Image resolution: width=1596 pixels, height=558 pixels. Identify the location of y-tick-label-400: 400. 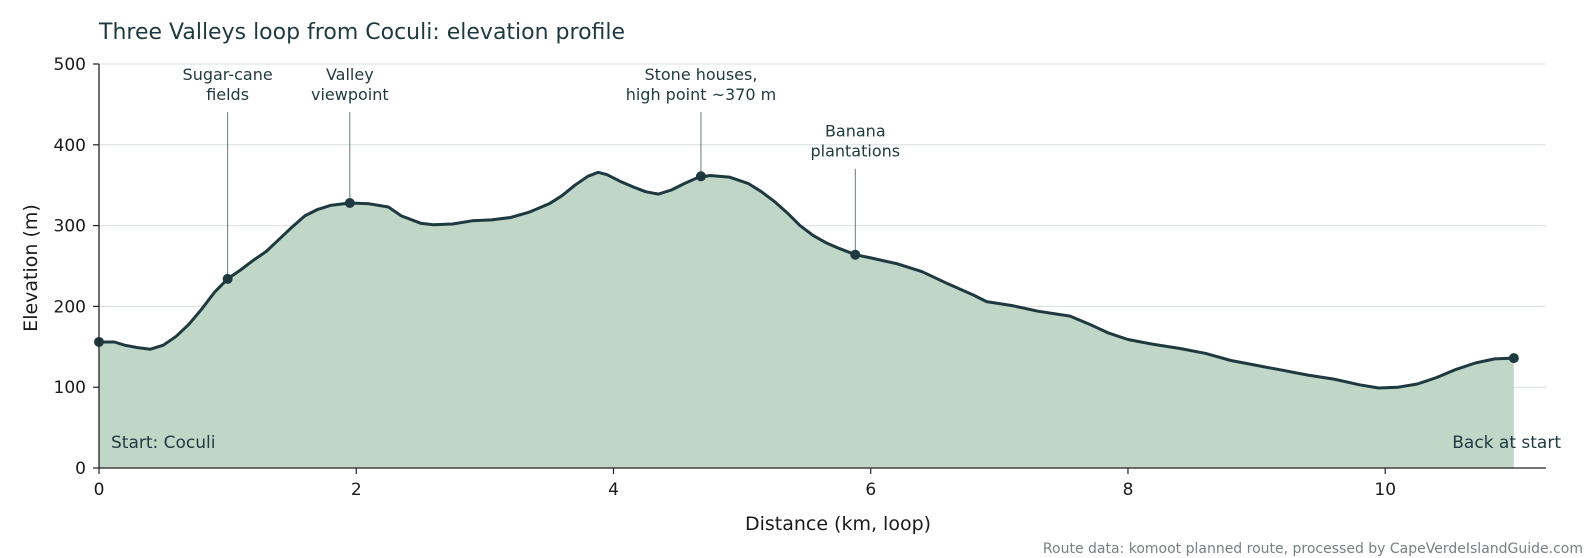
(70, 146).